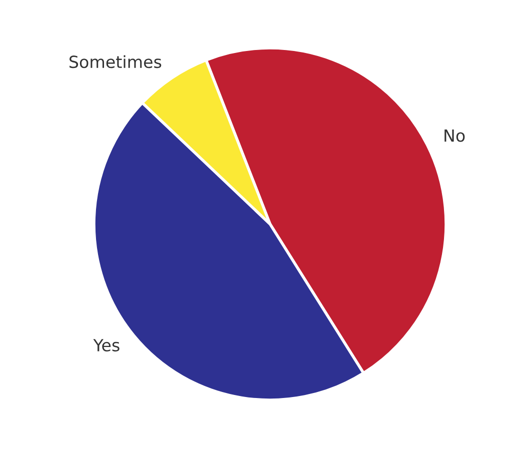  Describe the element at coordinates (116, 61) in the screenshot. I see `slice-label: Sometimes` at that location.